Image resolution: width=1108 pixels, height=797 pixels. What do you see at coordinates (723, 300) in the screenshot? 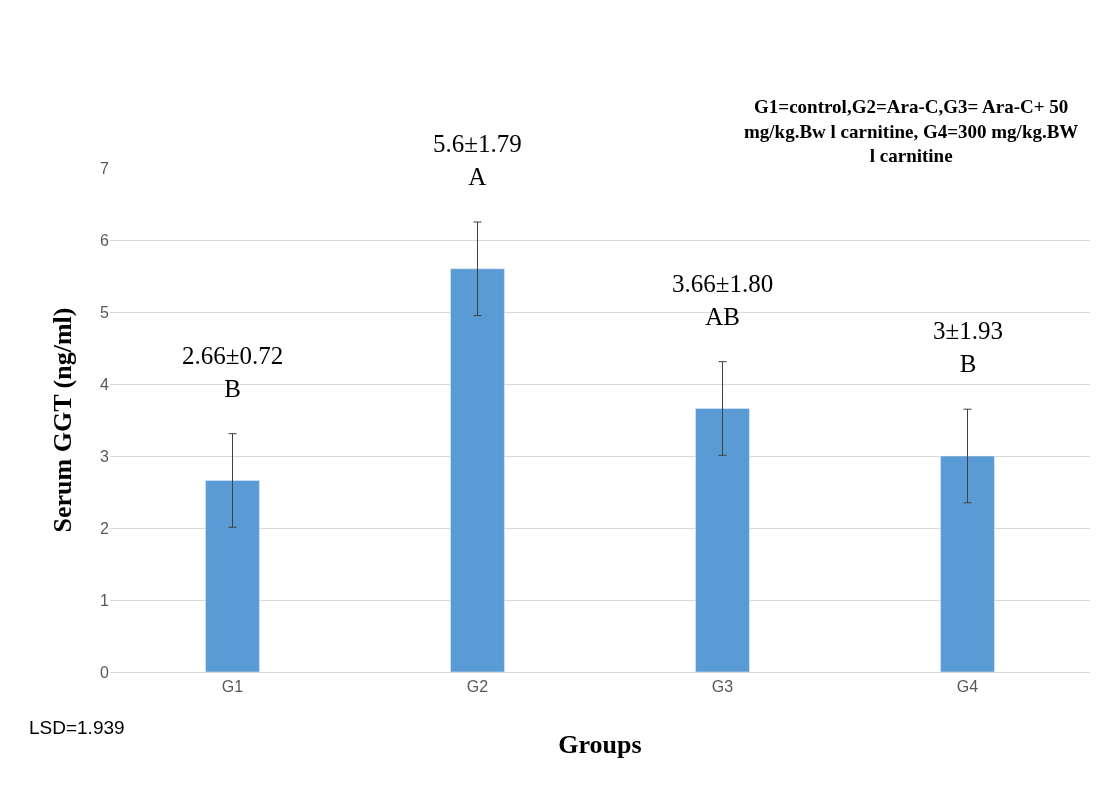
I see `data-label: 3.66±1.80 AB` at bounding box center [723, 300].